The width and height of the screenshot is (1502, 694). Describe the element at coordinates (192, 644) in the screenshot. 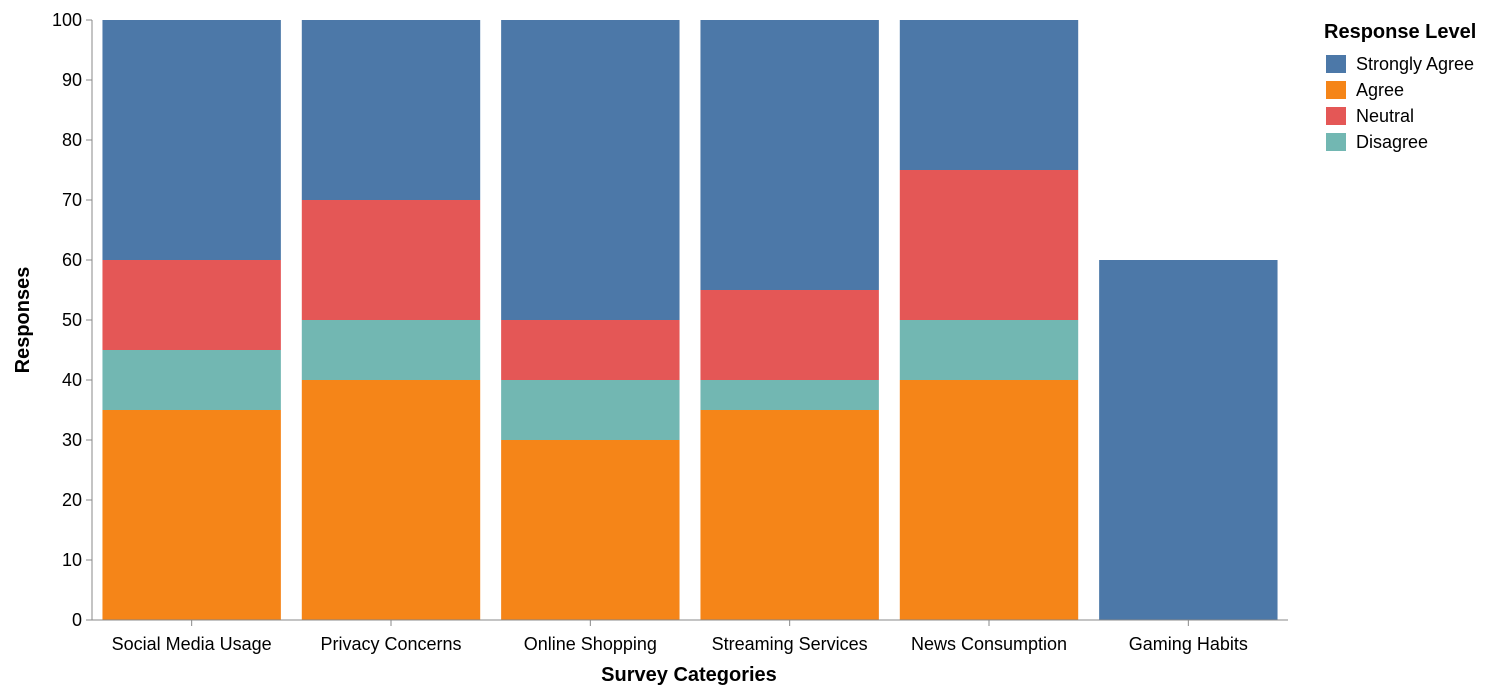

I see `x-tick-label: Social Media Usage` at that location.